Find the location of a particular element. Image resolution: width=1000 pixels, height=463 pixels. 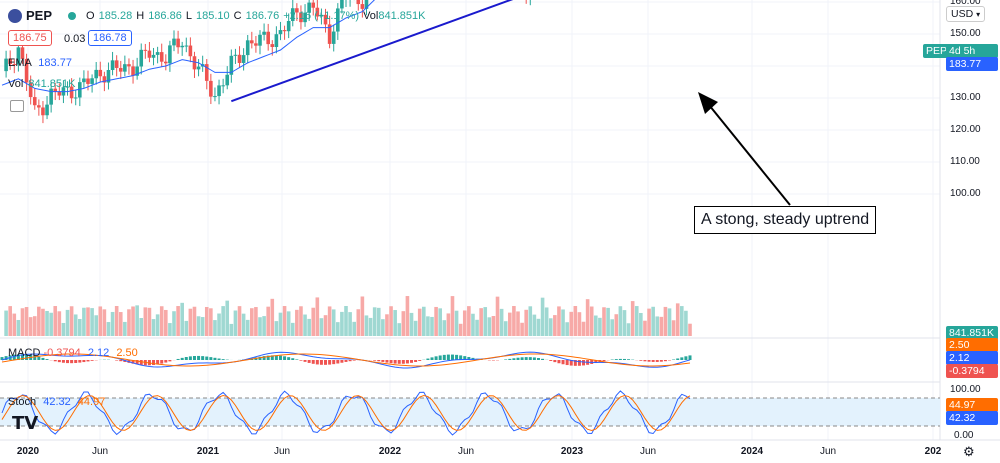

symbol-logo-icon is located at coordinates (15, 15).